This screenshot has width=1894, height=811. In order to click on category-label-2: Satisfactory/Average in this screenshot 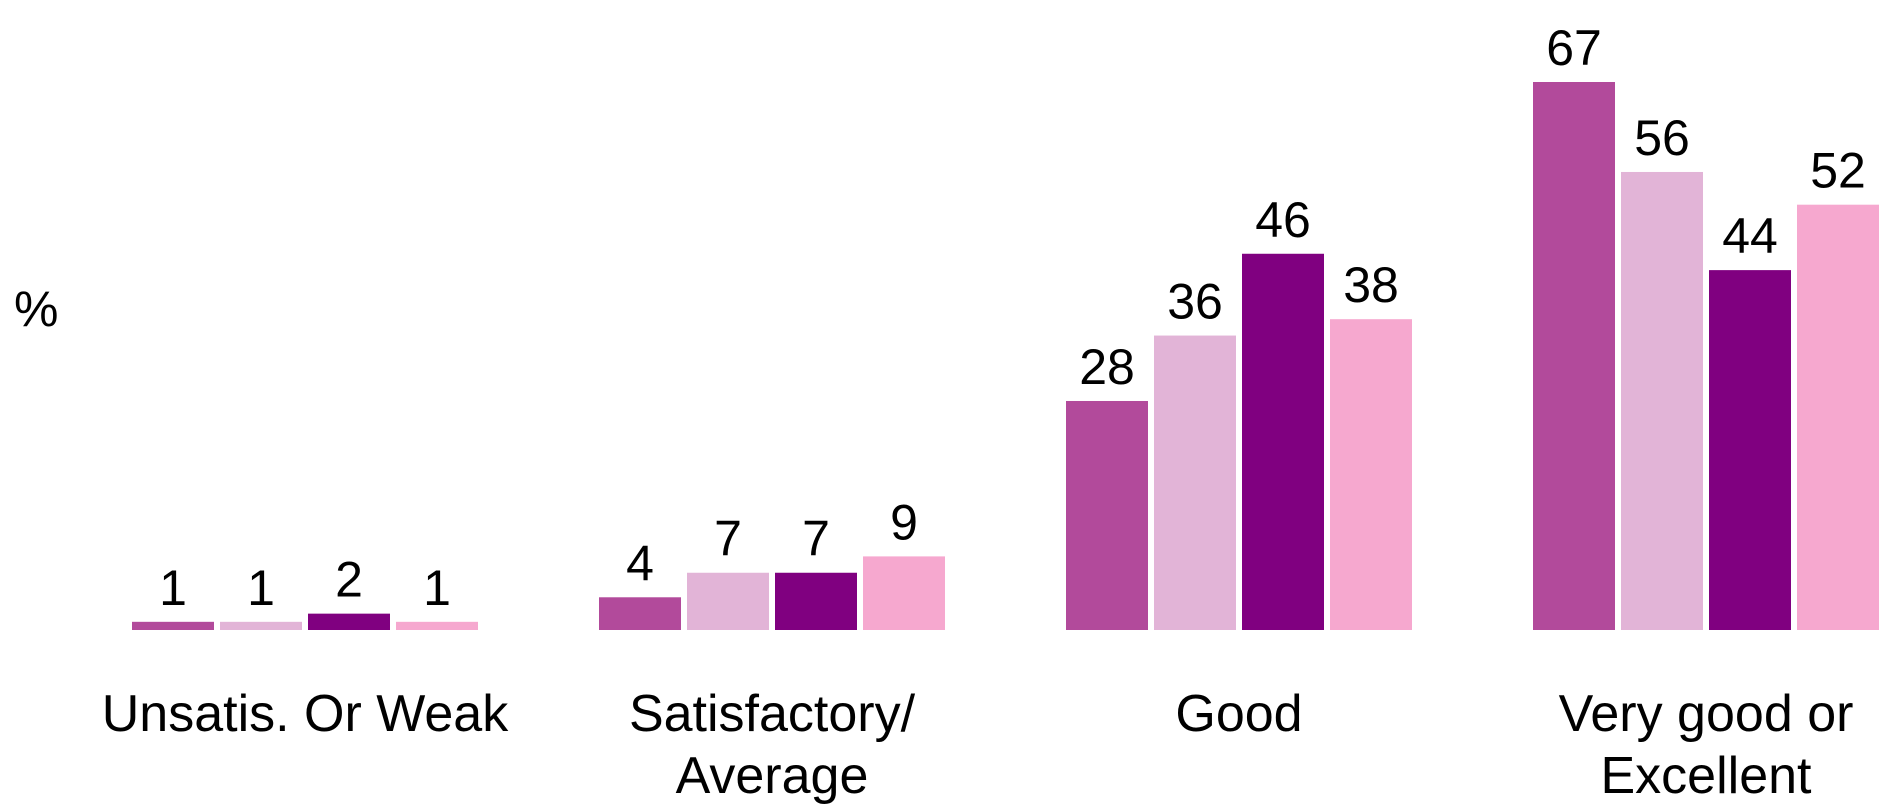, I will do `click(772, 745)`.